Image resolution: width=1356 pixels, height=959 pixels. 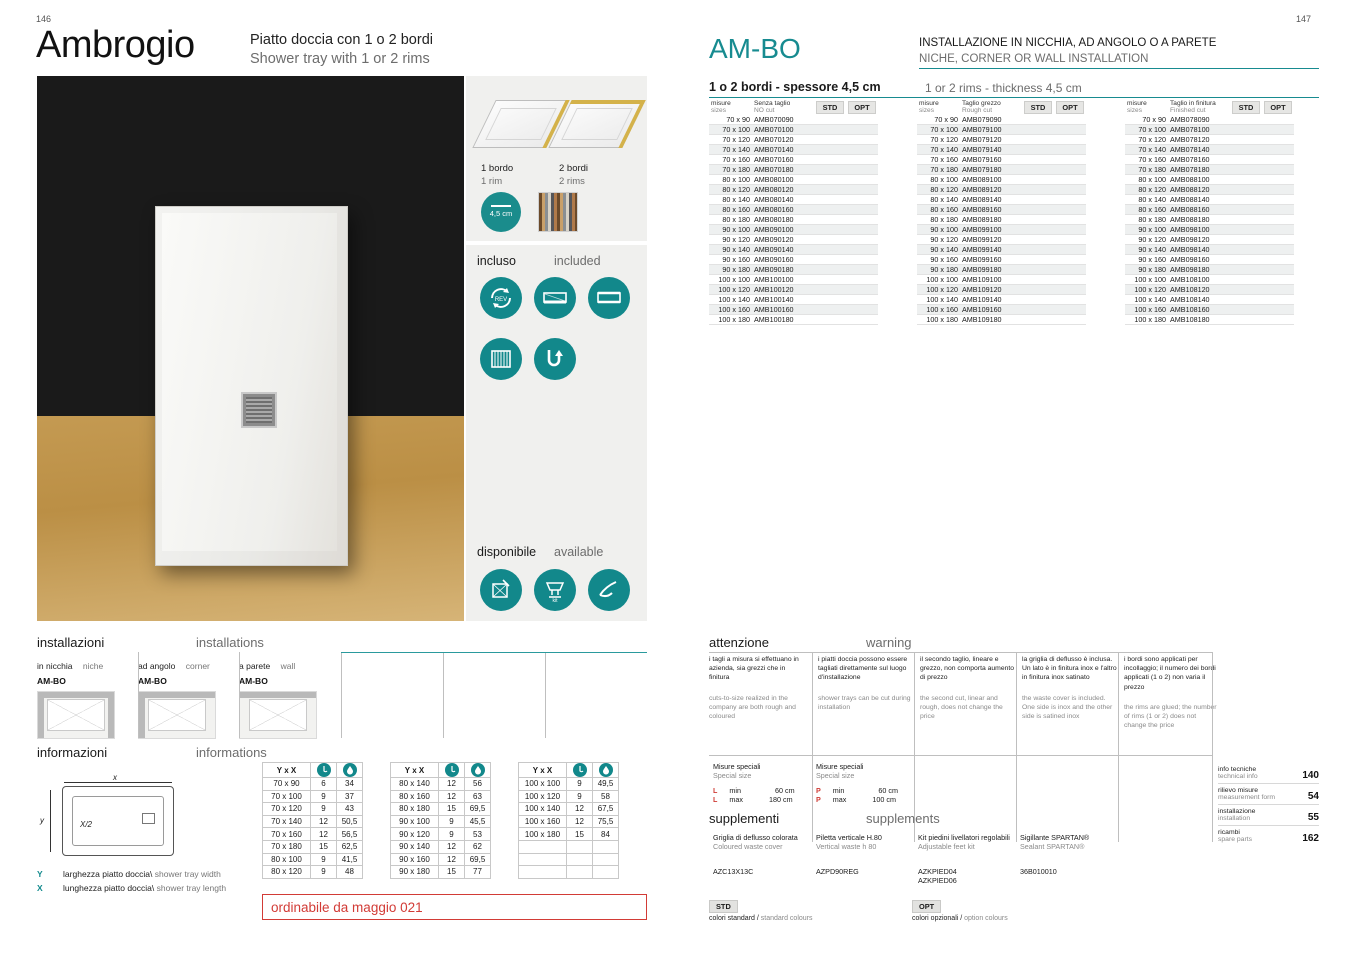 I want to click on code-size: 80 x 160, so click(x=730, y=209).